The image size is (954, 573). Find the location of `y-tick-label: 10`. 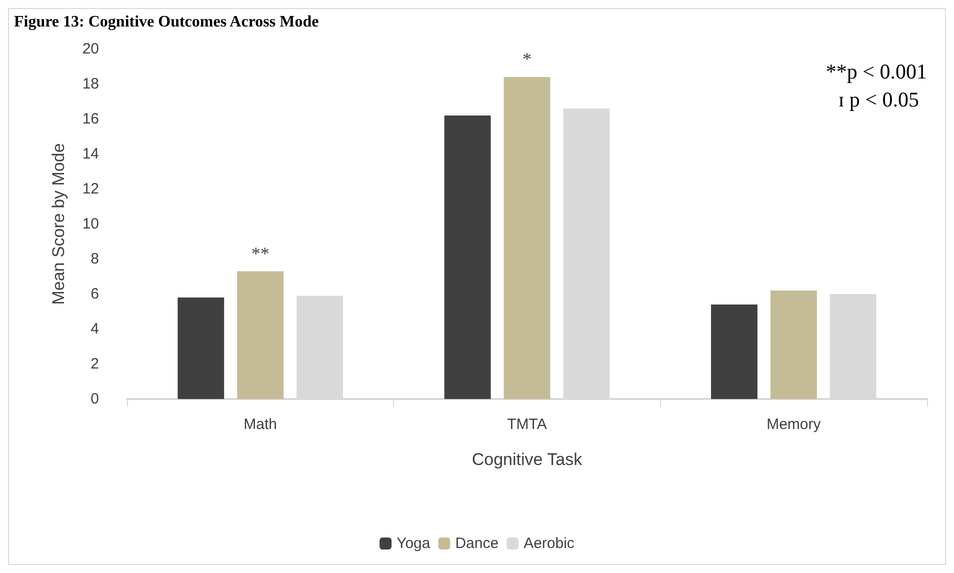

y-tick-label: 10 is located at coordinates (90, 224).